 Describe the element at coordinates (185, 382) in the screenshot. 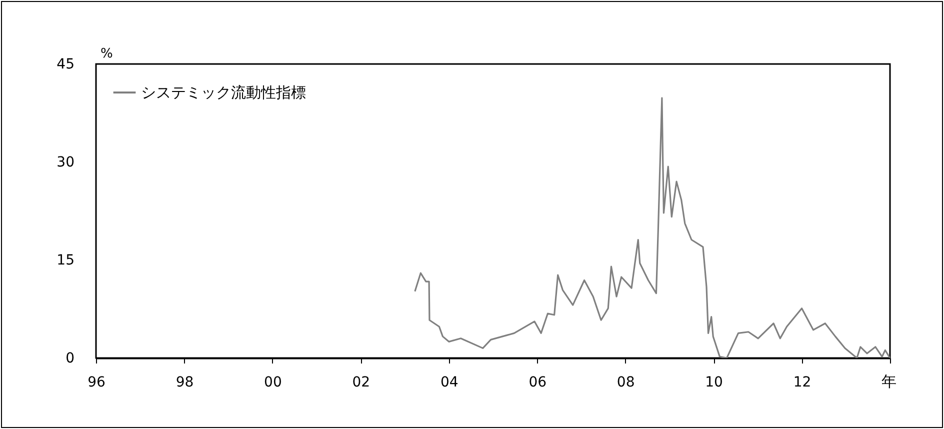

I see `x-tick-label: 98` at that location.